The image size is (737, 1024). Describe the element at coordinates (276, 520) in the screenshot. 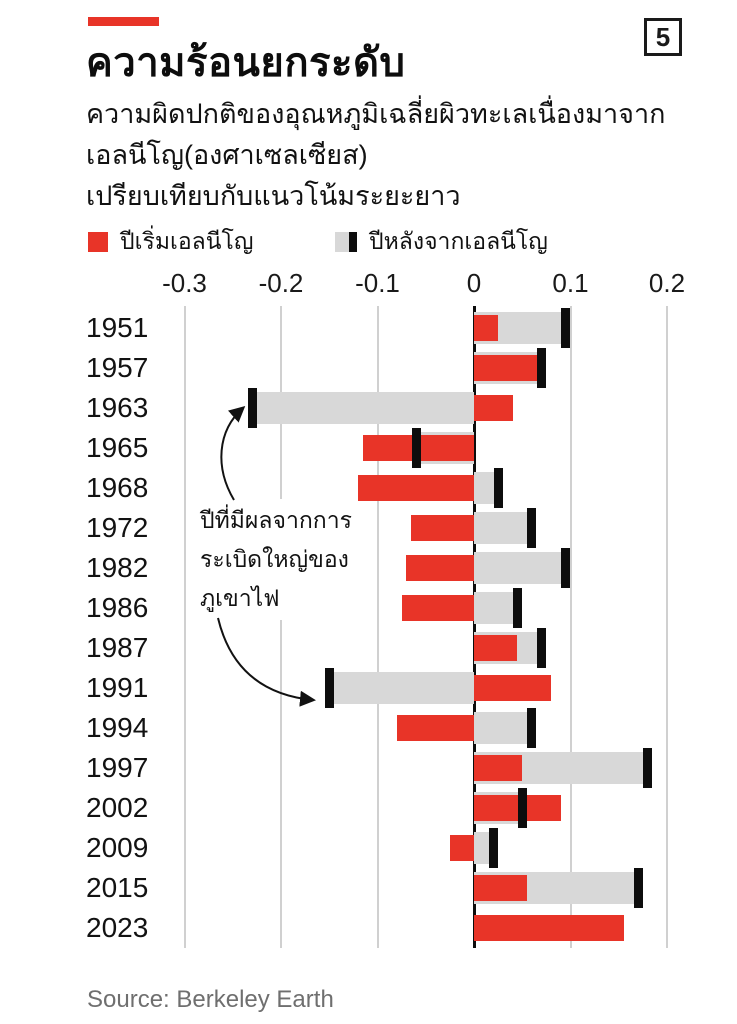

I see `annotation-line: ปีที่มีผลจากการ` at that location.